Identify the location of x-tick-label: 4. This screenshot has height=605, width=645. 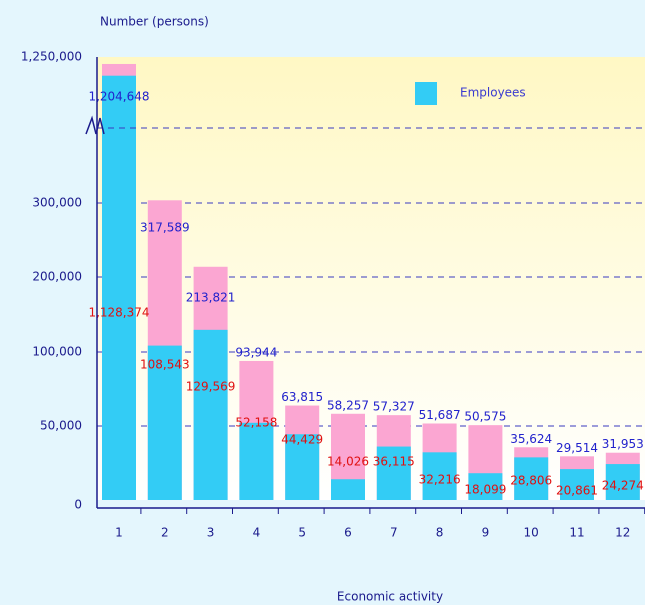
(257, 533).